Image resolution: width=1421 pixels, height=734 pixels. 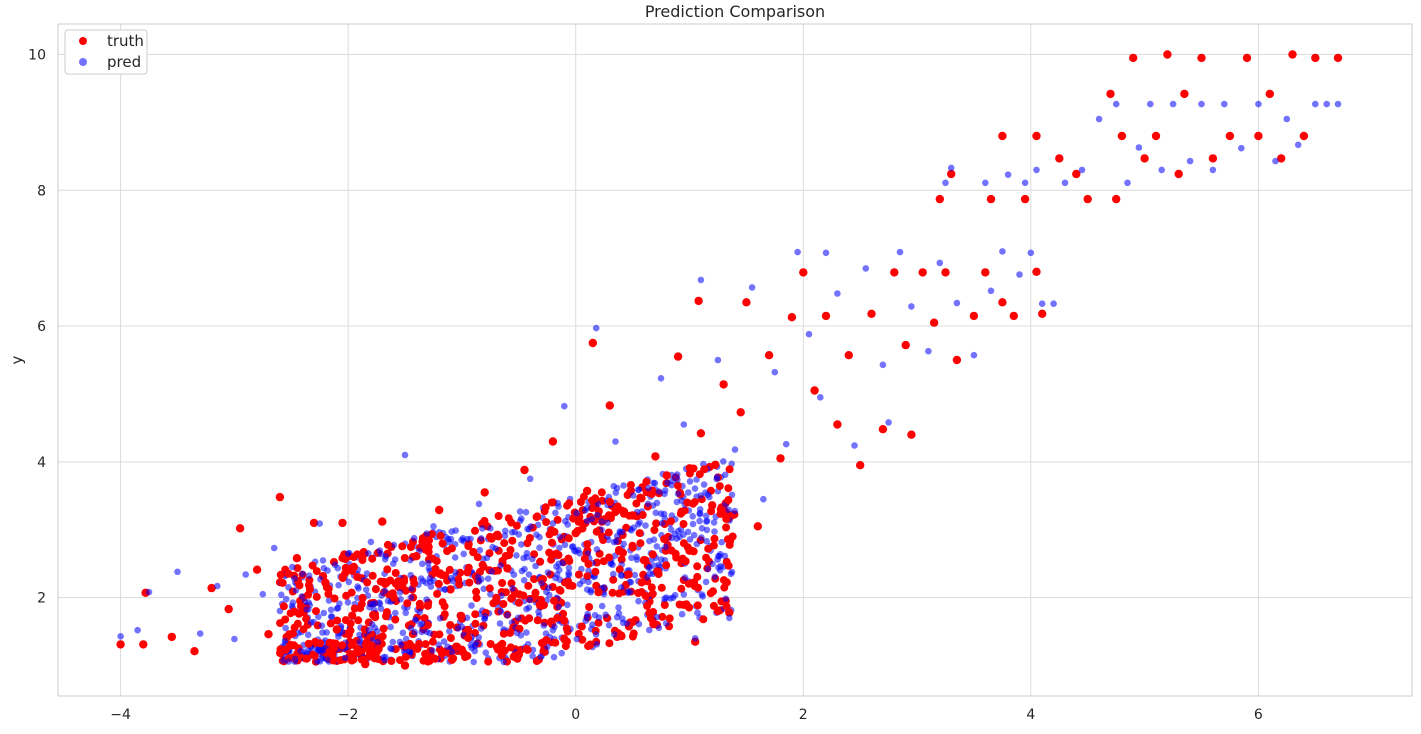 I want to click on x-tick-label: 0, so click(x=575, y=715).